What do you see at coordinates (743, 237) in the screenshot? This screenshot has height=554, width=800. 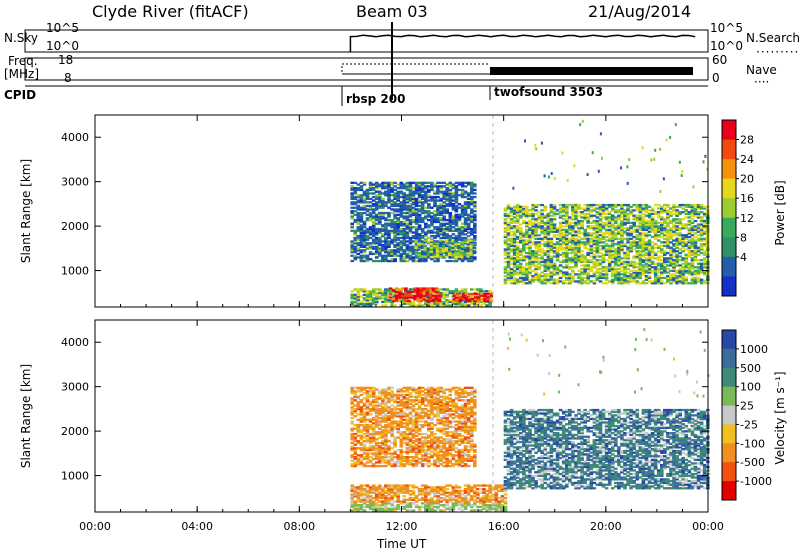 I see `colorbar-tick-label: 8` at bounding box center [743, 237].